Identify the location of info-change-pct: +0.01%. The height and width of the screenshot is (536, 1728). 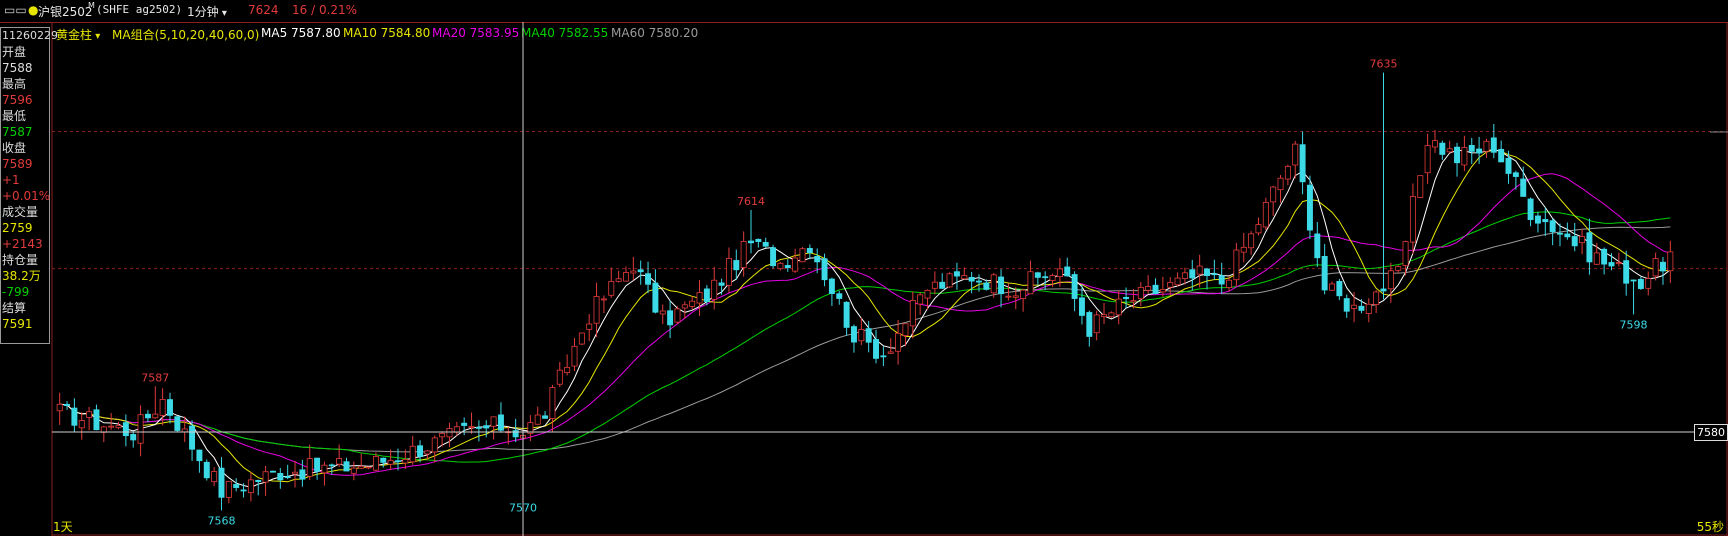
(26, 196).